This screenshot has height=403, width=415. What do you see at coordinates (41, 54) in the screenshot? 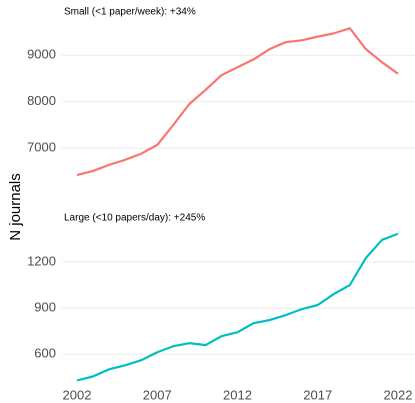
I see `y-tick-label: 9000` at bounding box center [41, 54].